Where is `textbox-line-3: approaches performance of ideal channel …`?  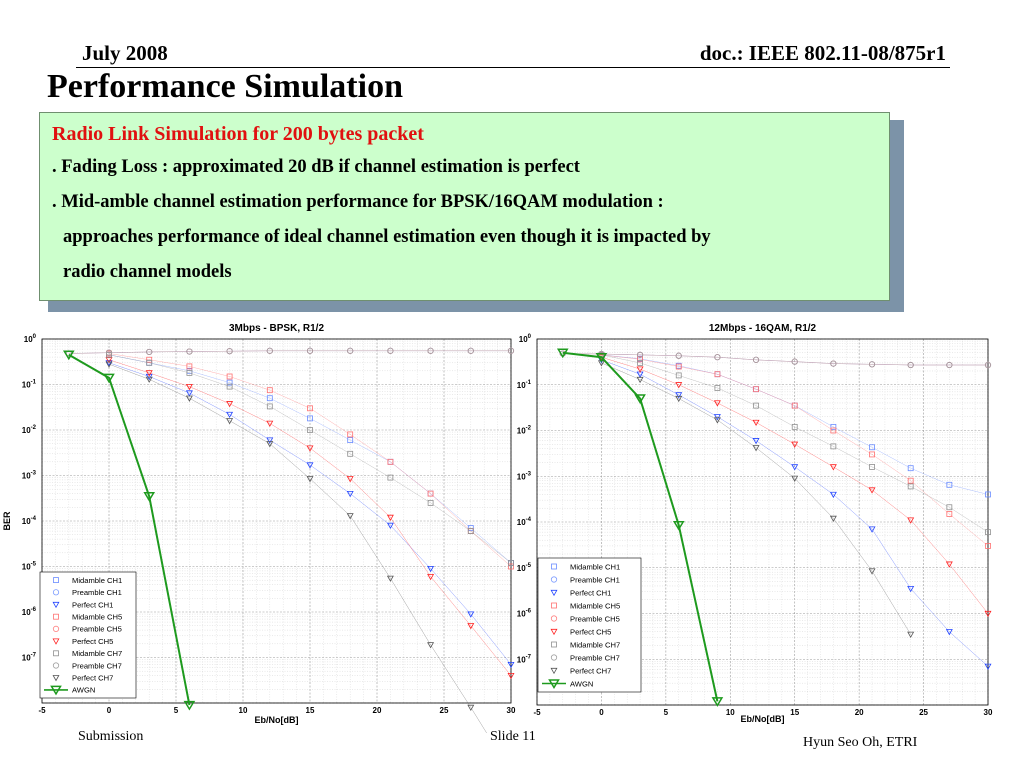 textbox-line-3: approaches performance of ideal channel … is located at coordinates (387, 237).